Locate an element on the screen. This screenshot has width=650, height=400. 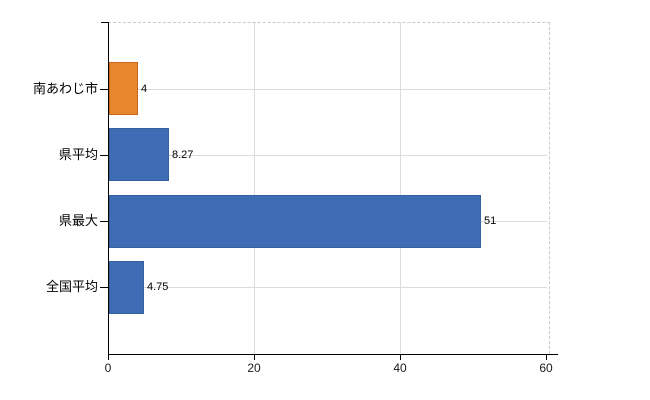
x-tick-label: 20 is located at coordinates (254, 368).